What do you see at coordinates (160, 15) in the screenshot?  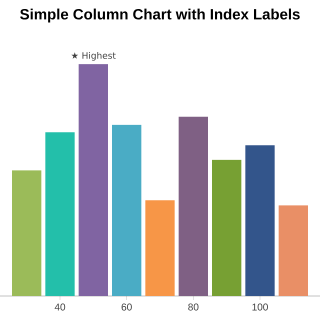 I see `chart-title: Simple Column Chart with Index Labels` at bounding box center [160, 15].